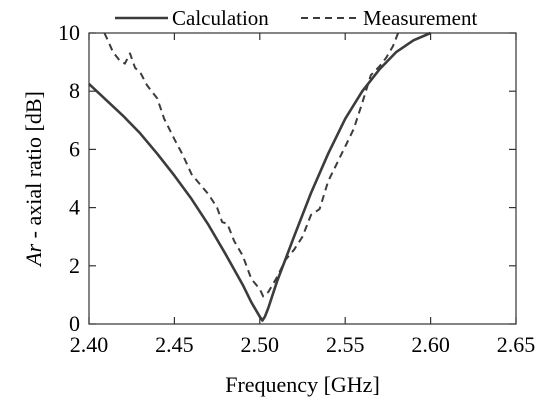 This screenshot has height=402, width=541. Describe the element at coordinates (302, 384) in the screenshot. I see `x-axis-label: Frequency [GHz]` at that location.